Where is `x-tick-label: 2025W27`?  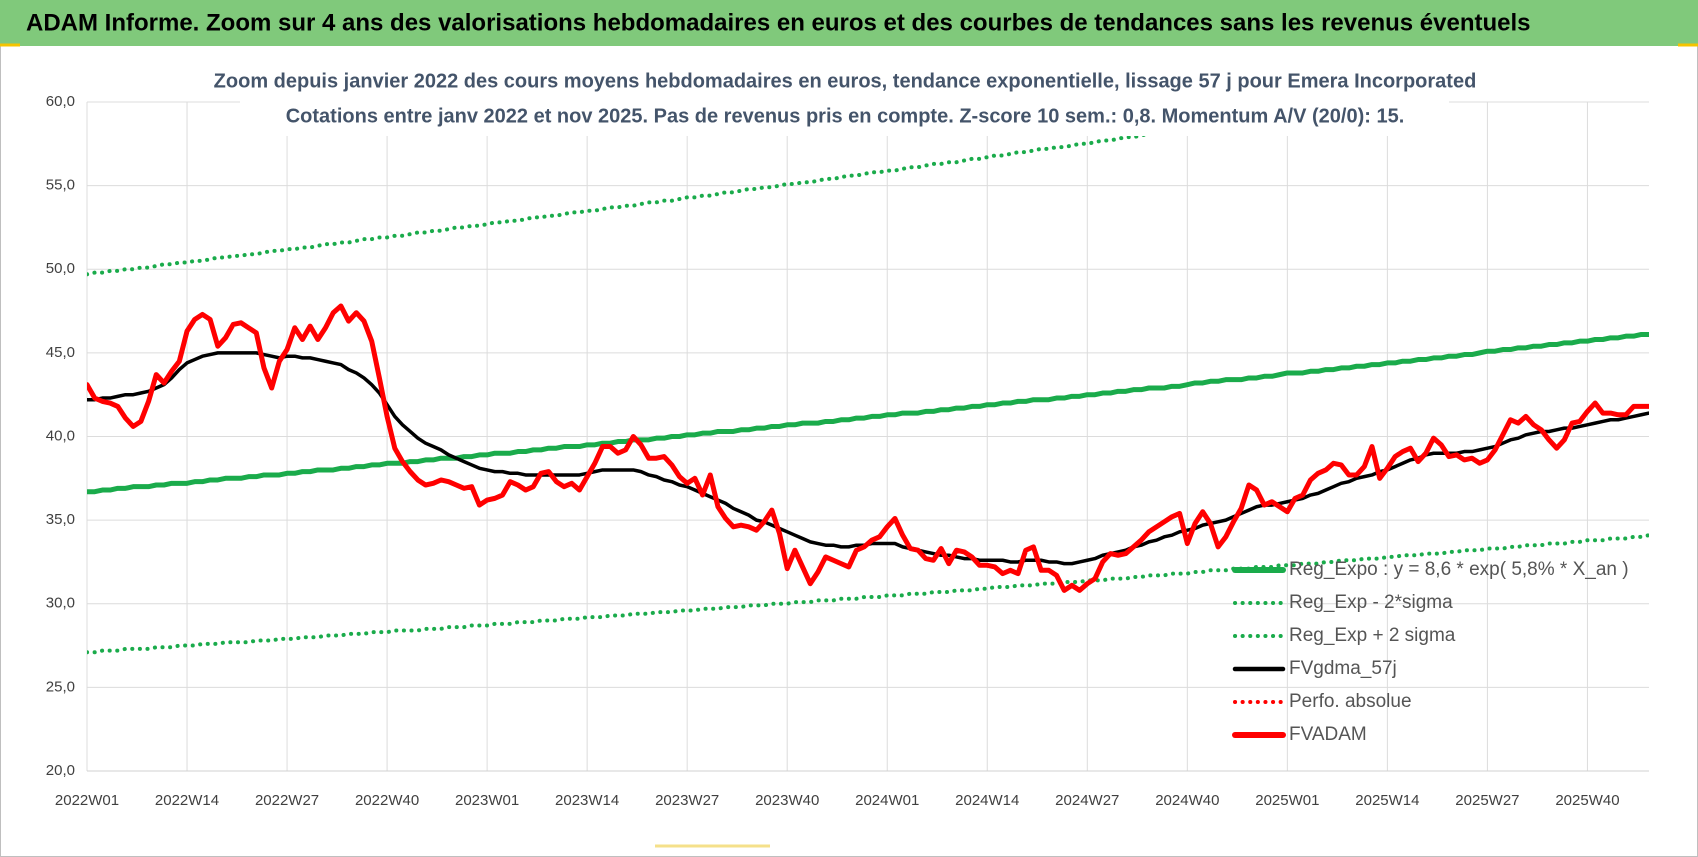 x-tick-label: 2025W27 is located at coordinates (1487, 800).